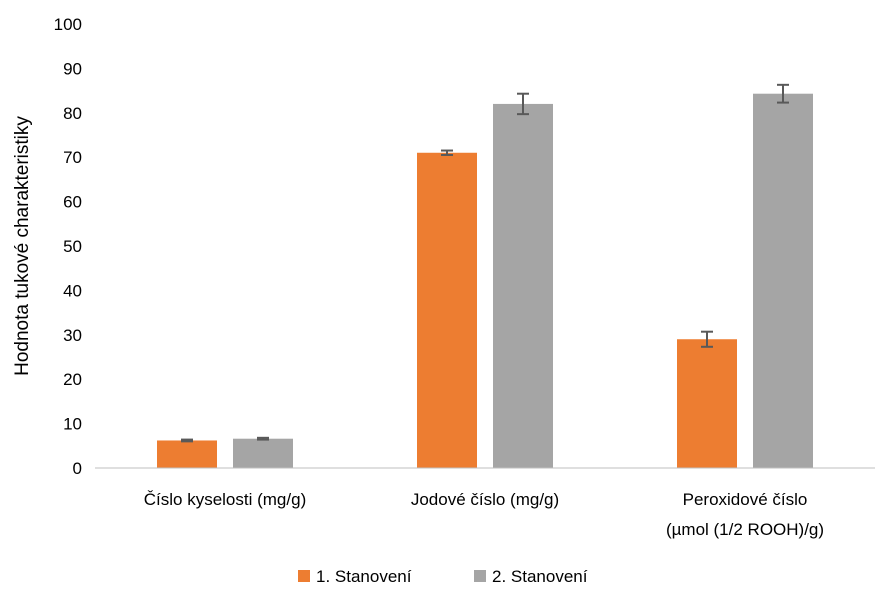 The image size is (891, 592). Describe the element at coordinates (72, 290) in the screenshot. I see `y-tick-label: 40` at that location.